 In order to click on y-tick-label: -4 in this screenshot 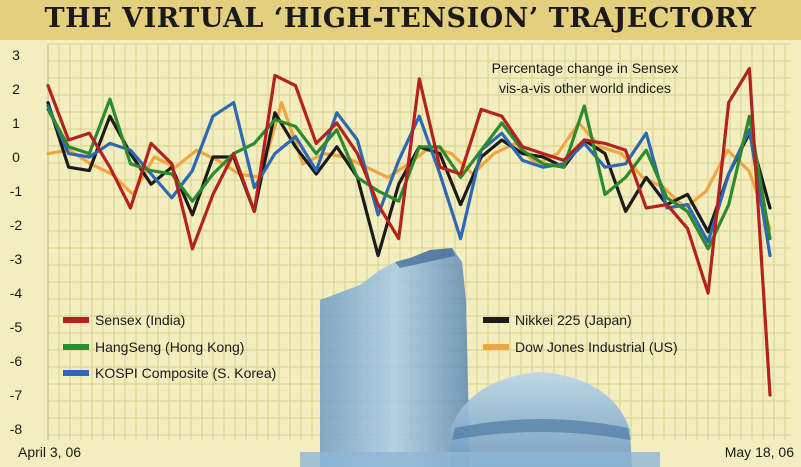, I will do `click(16, 293)`.